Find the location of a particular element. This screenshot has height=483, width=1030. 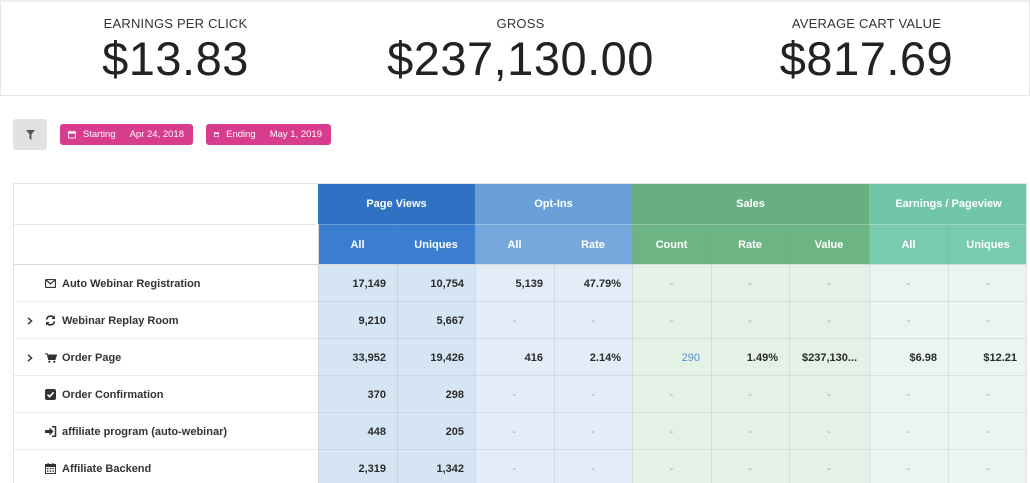

kpi-label: AVERAGE CART VALUE is located at coordinates (866, 23).